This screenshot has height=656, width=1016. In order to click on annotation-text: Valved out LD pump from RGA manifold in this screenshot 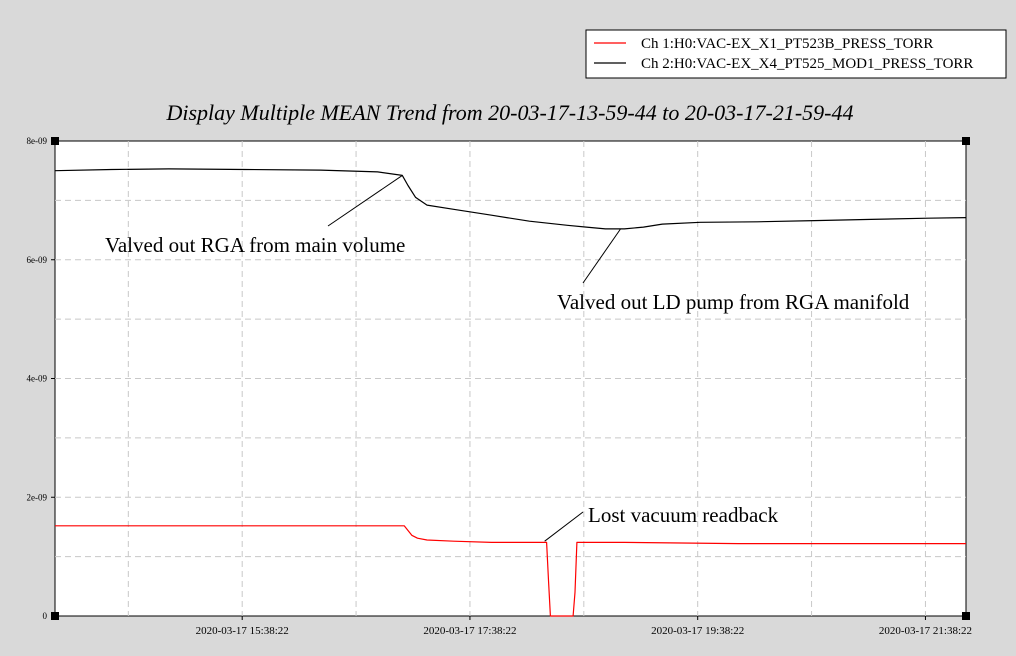, I will do `click(733, 302)`.